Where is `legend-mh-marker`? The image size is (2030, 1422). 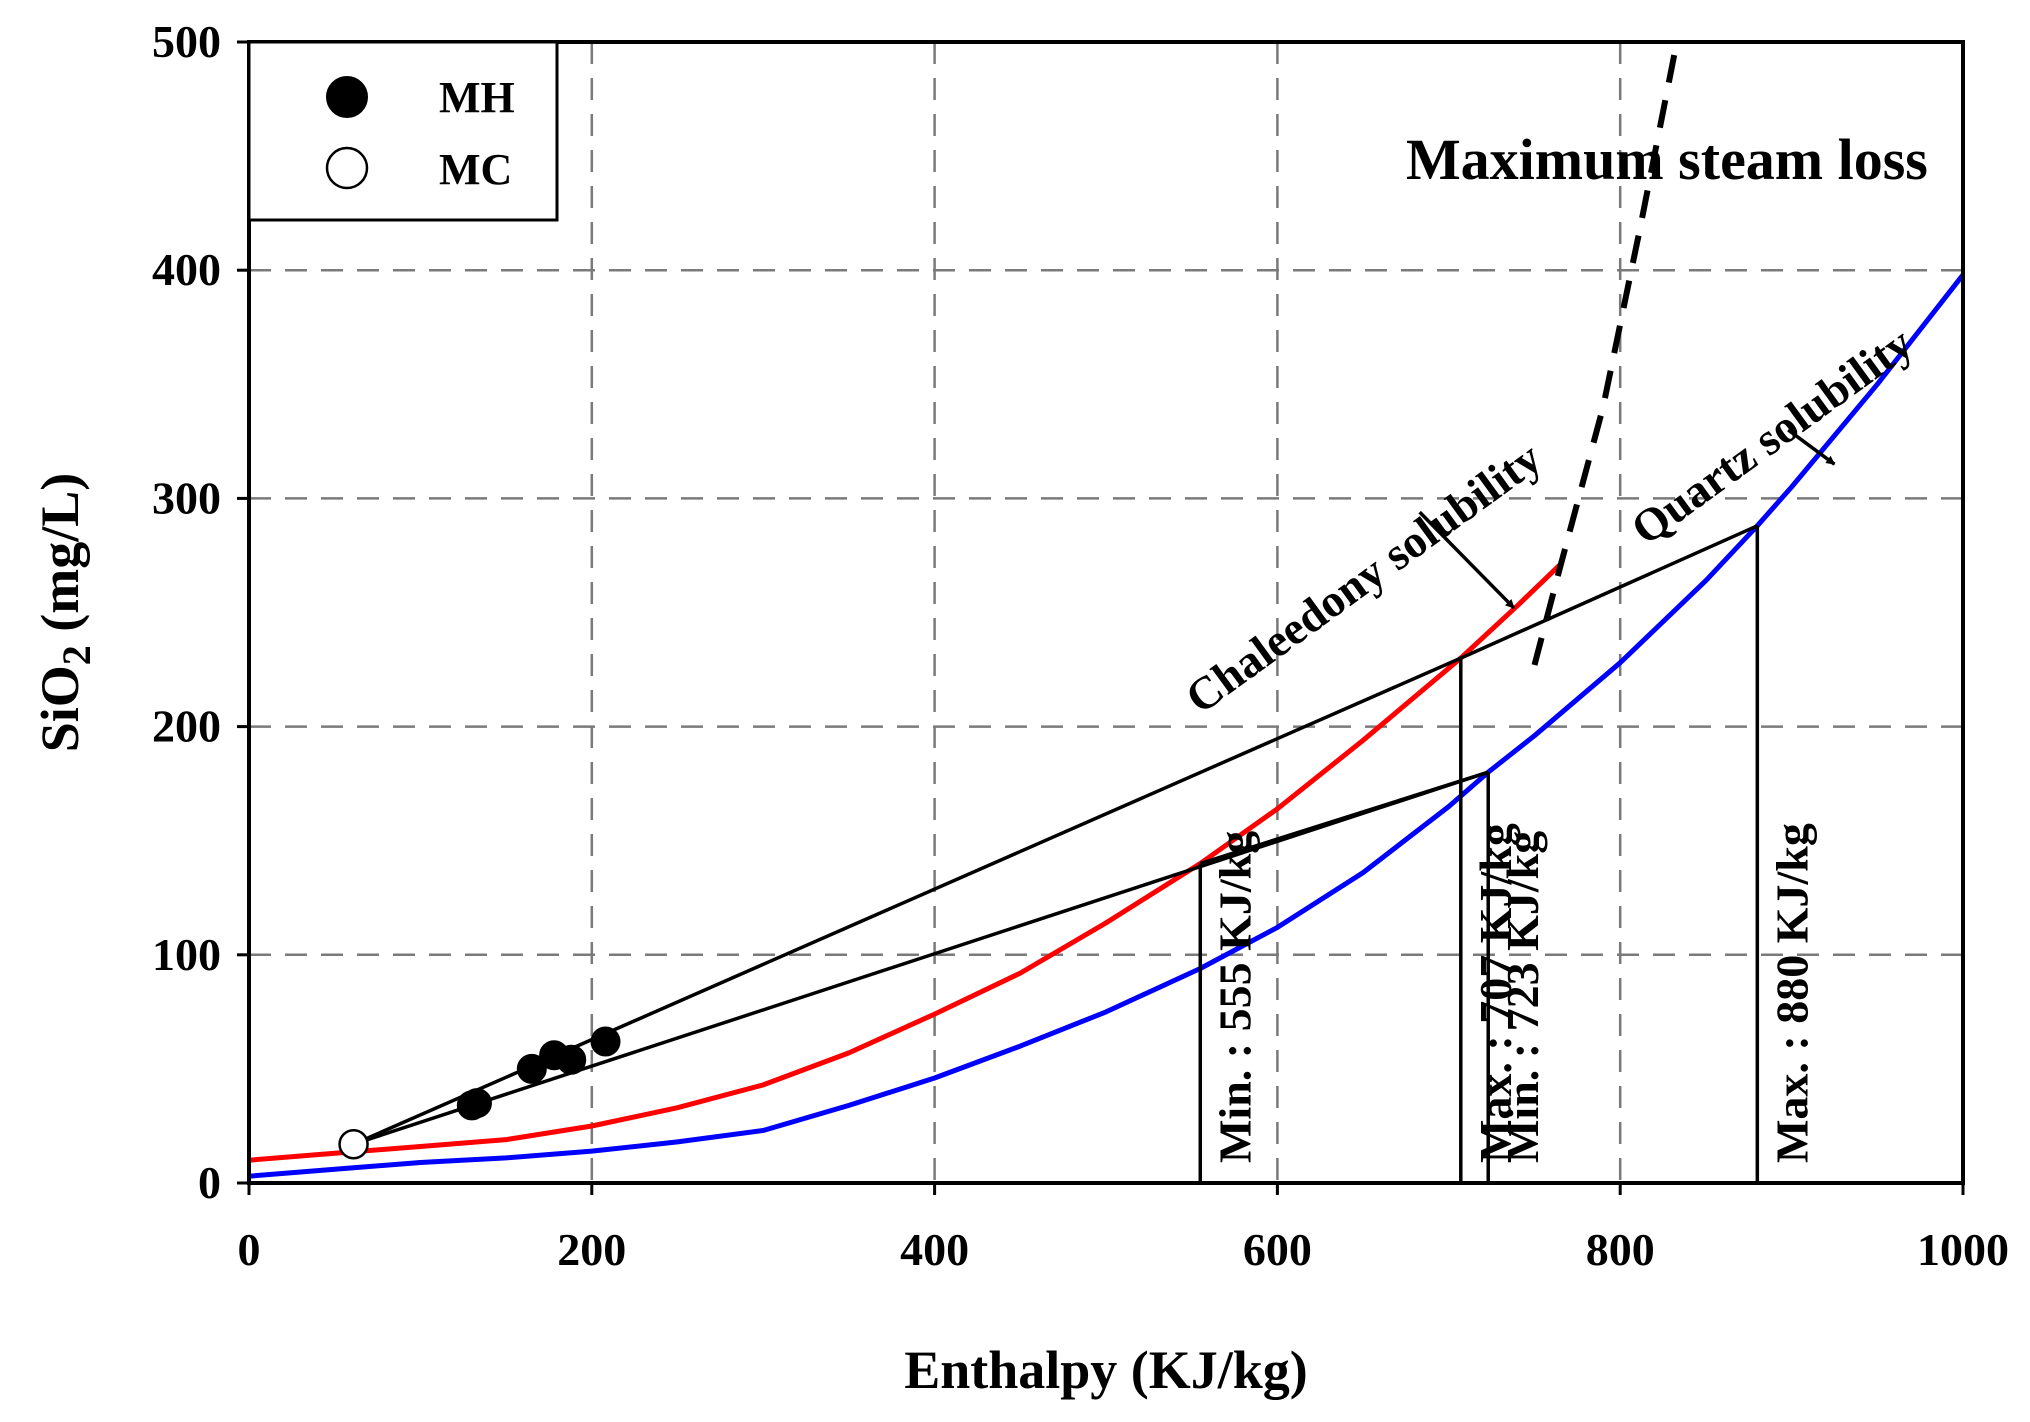
legend-mh-marker is located at coordinates (347, 97).